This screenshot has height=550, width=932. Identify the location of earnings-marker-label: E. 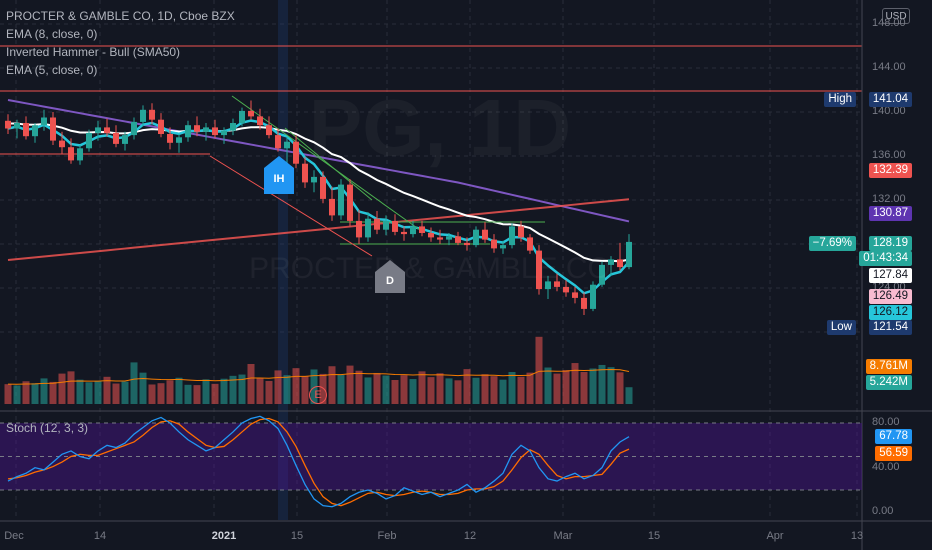
(318, 395).